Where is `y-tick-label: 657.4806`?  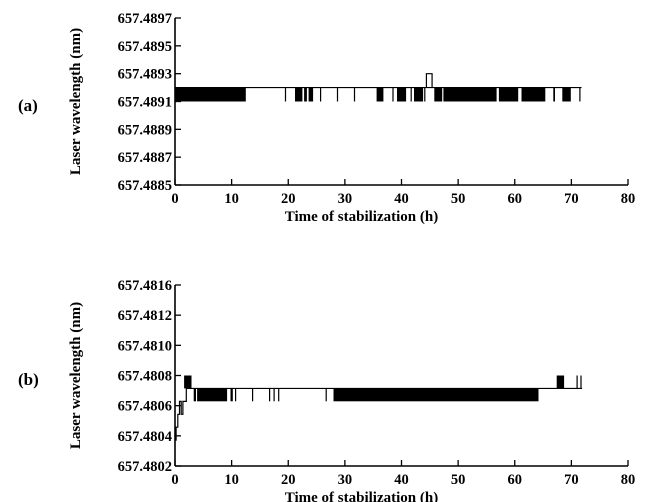 y-tick-label: 657.4806 is located at coordinates (145, 407).